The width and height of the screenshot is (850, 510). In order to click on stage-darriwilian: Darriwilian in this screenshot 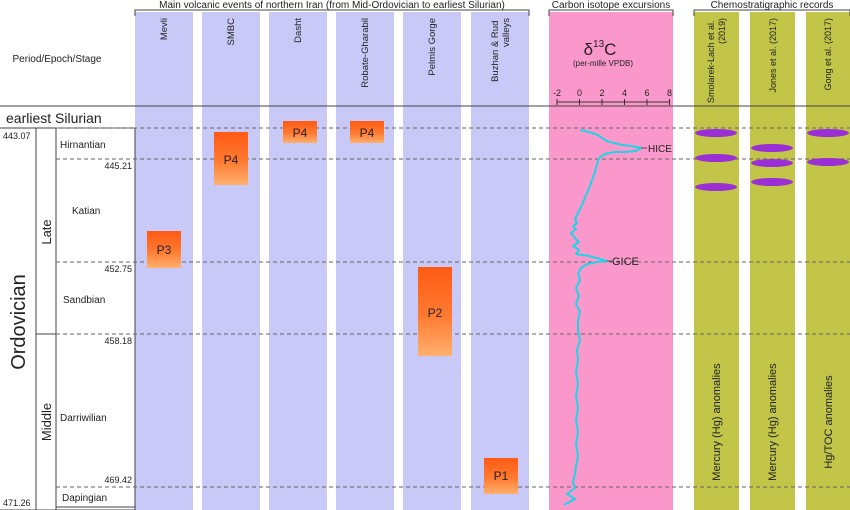, I will do `click(83, 418)`.